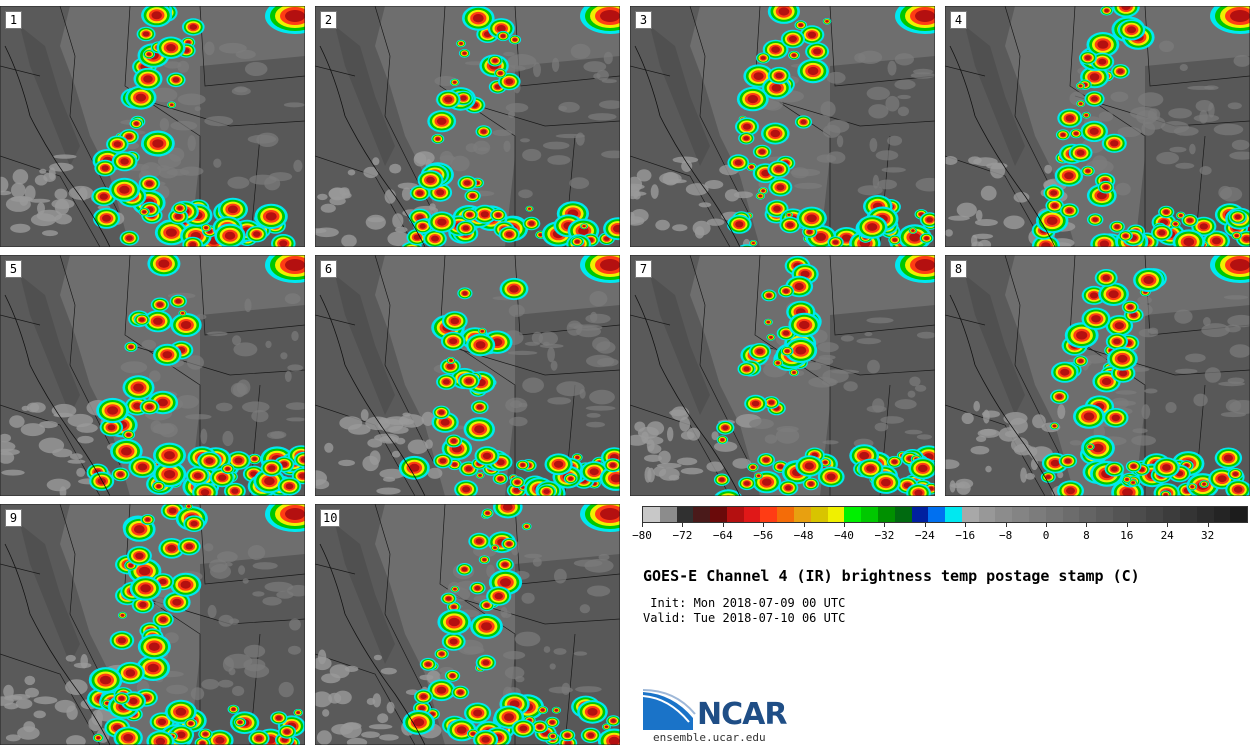 The image size is (1260, 746). Describe the element at coordinates (643, 20) in the screenshot. I see `panel-number-3: 3` at that location.